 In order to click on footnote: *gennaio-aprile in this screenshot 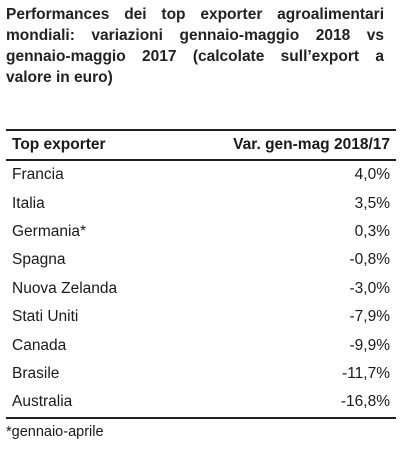, I will do `click(55, 432)`.